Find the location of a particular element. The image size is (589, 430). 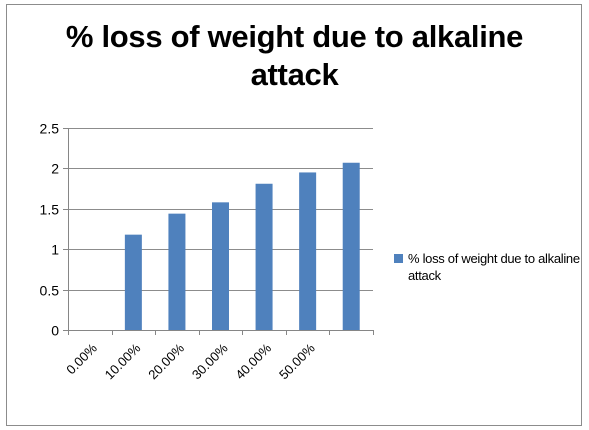

x-tick-label: 0.00% is located at coordinates (81, 358).